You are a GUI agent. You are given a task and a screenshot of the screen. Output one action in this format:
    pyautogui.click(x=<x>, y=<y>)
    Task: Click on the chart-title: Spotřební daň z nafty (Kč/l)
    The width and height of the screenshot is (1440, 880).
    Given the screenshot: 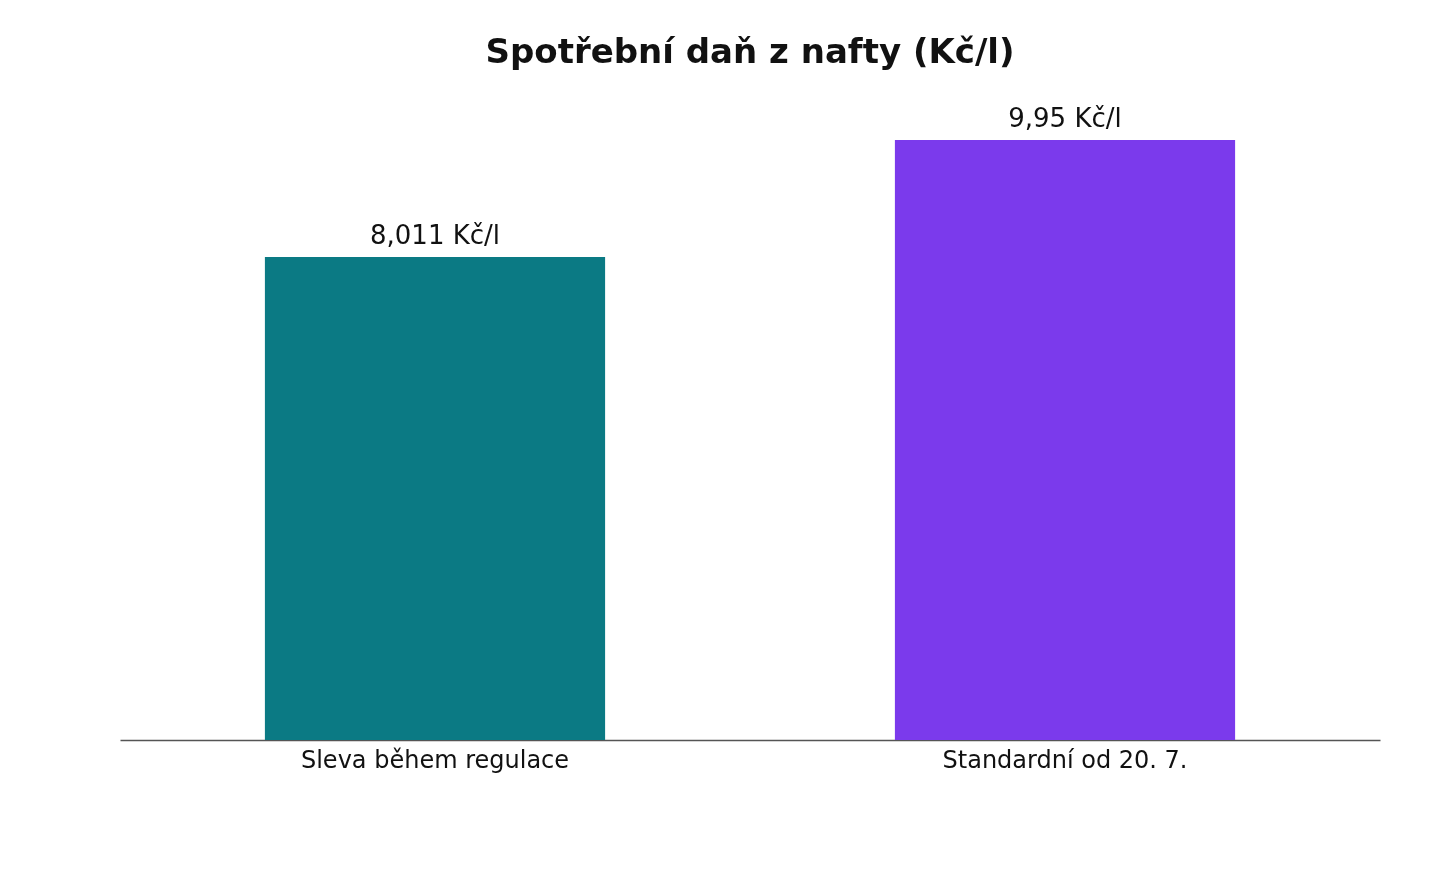 What is the action you would take?
    pyautogui.click(x=750, y=51)
    